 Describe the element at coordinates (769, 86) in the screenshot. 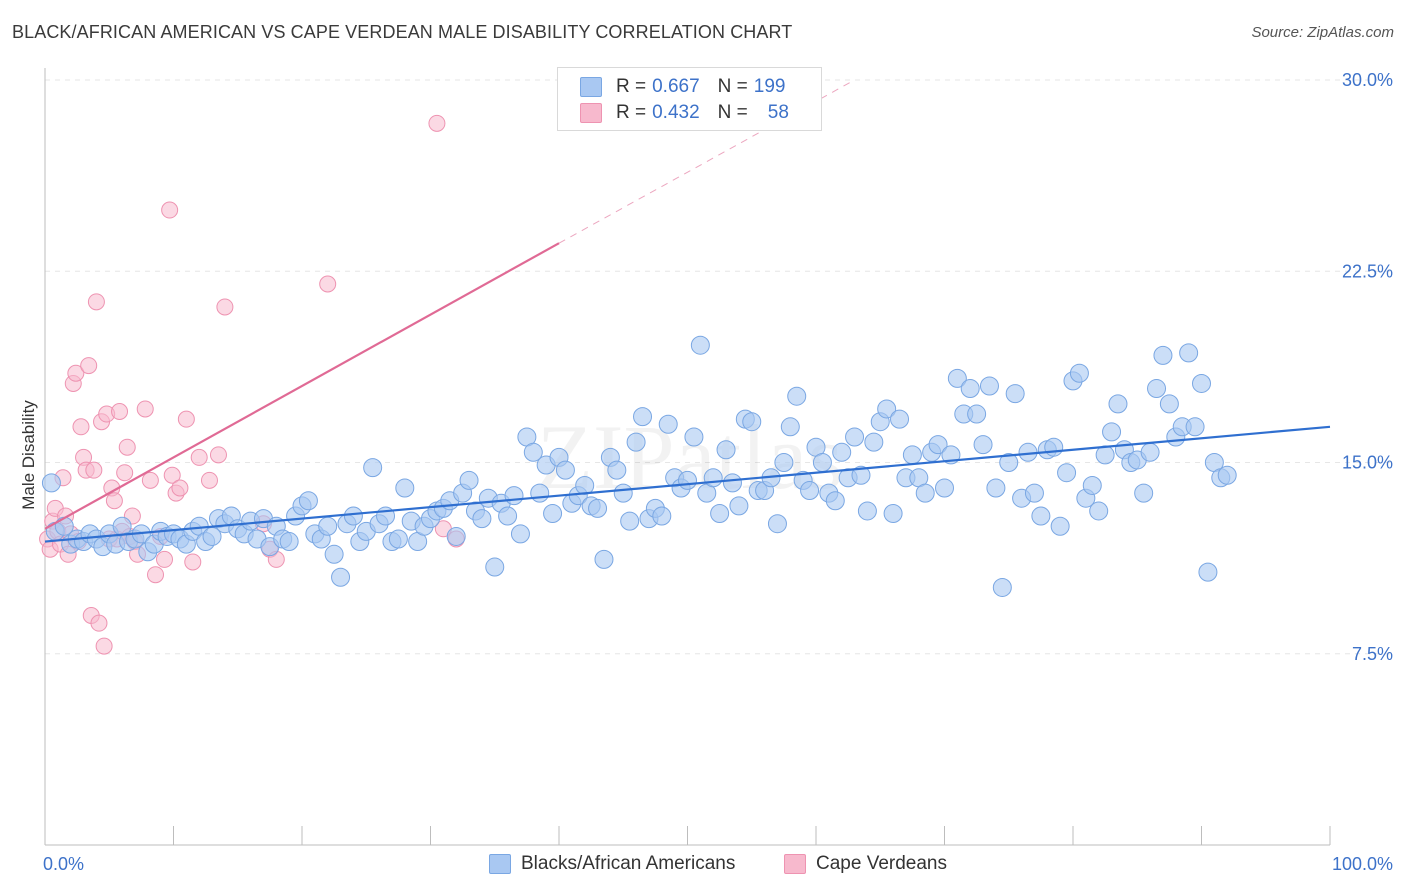

I see `legend-n-value: 199` at that location.